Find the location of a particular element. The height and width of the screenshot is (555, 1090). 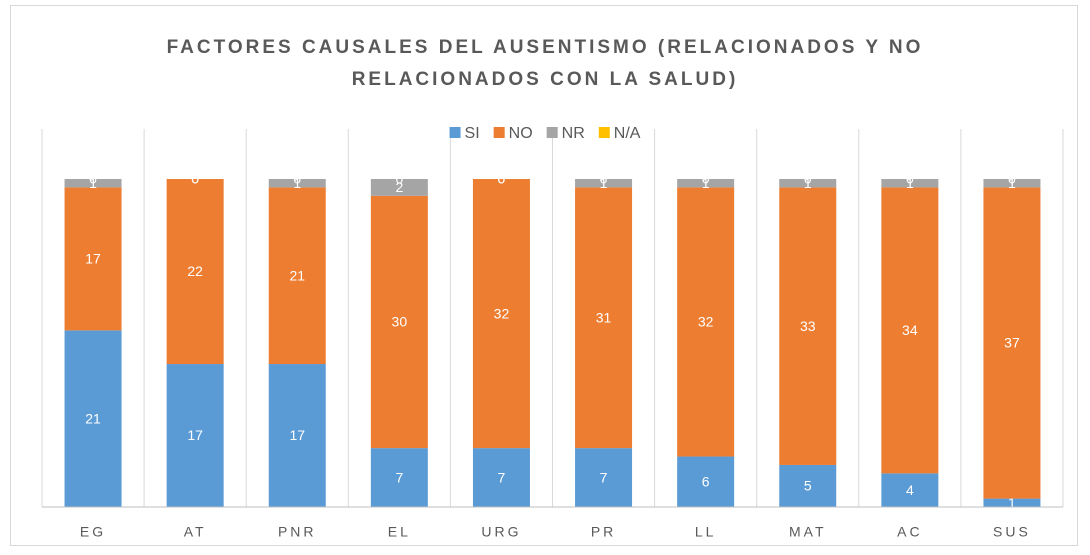

data-label: 34 is located at coordinates (910, 330).